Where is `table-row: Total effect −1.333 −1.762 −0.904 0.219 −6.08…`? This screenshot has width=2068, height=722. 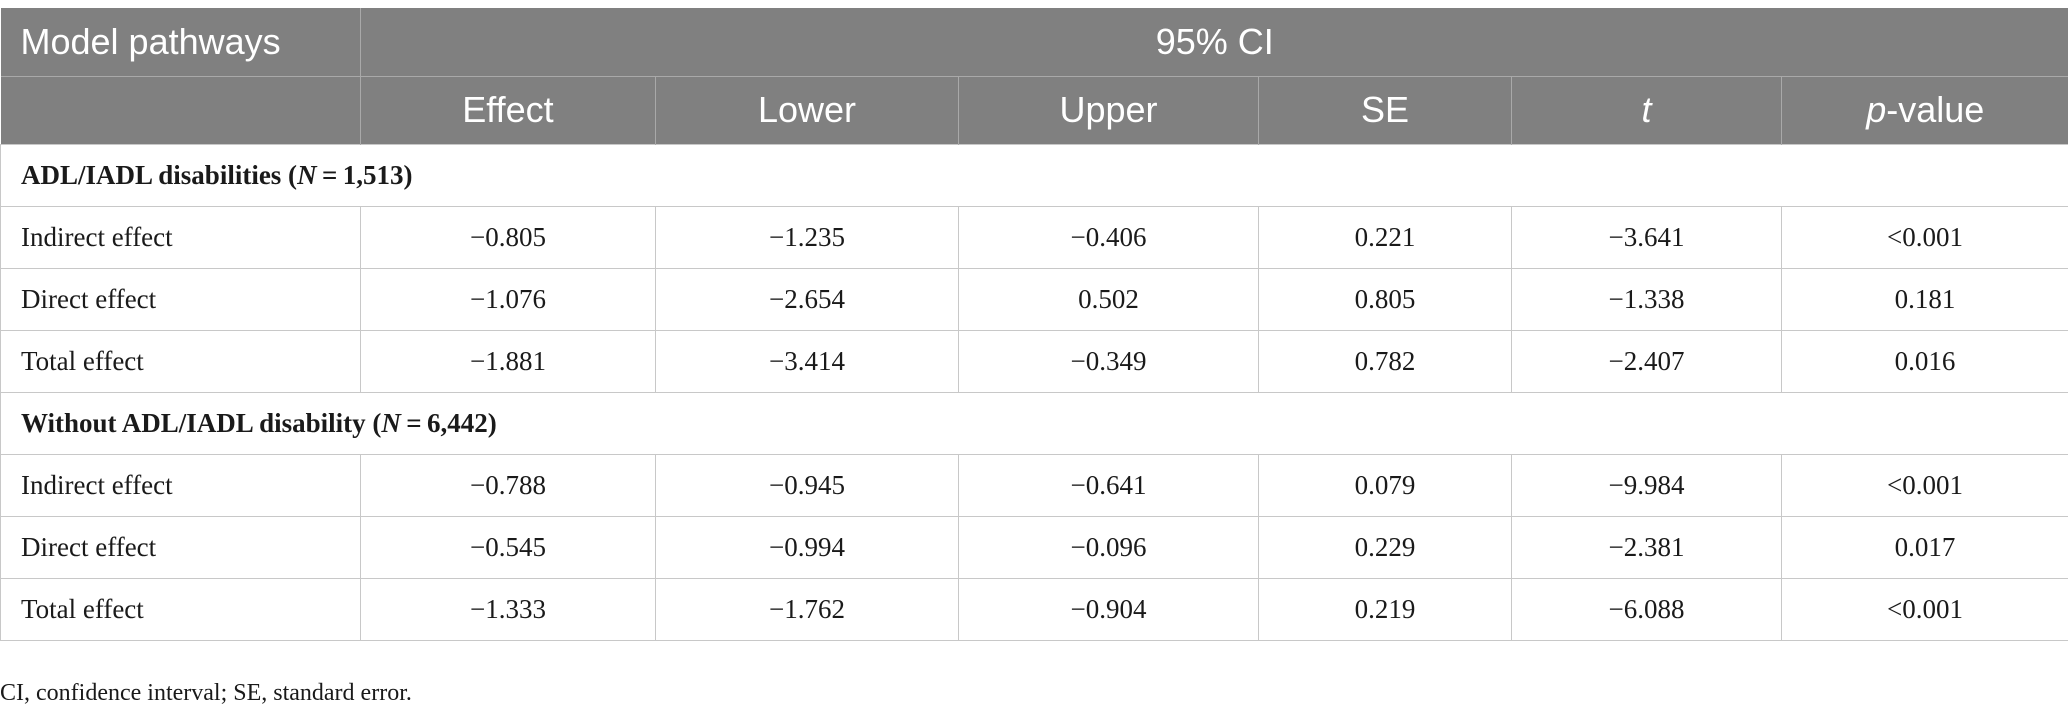
table-row: Total effect −1.333 −1.762 −0.904 0.219 −6.08… is located at coordinates (1034, 609).